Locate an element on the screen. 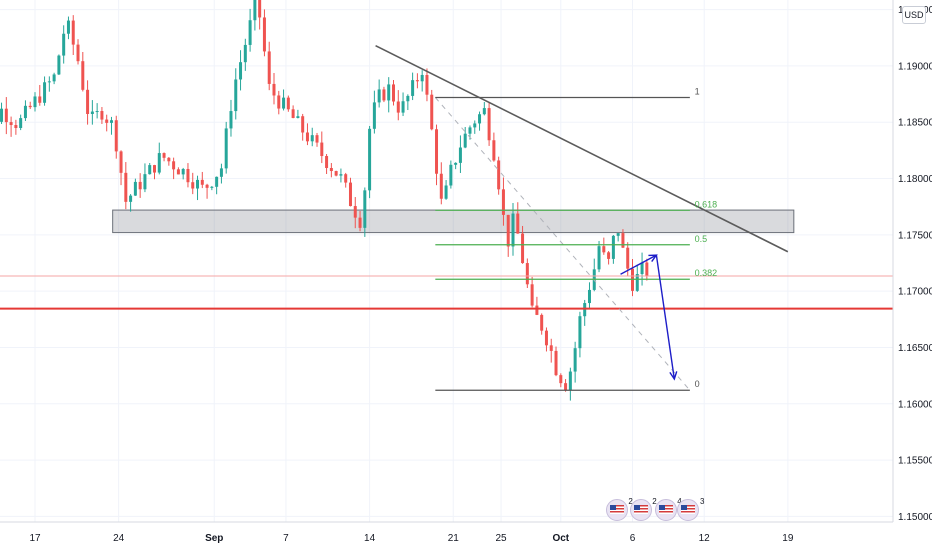  us-flag-icon: 4 is located at coordinates (668, 509).